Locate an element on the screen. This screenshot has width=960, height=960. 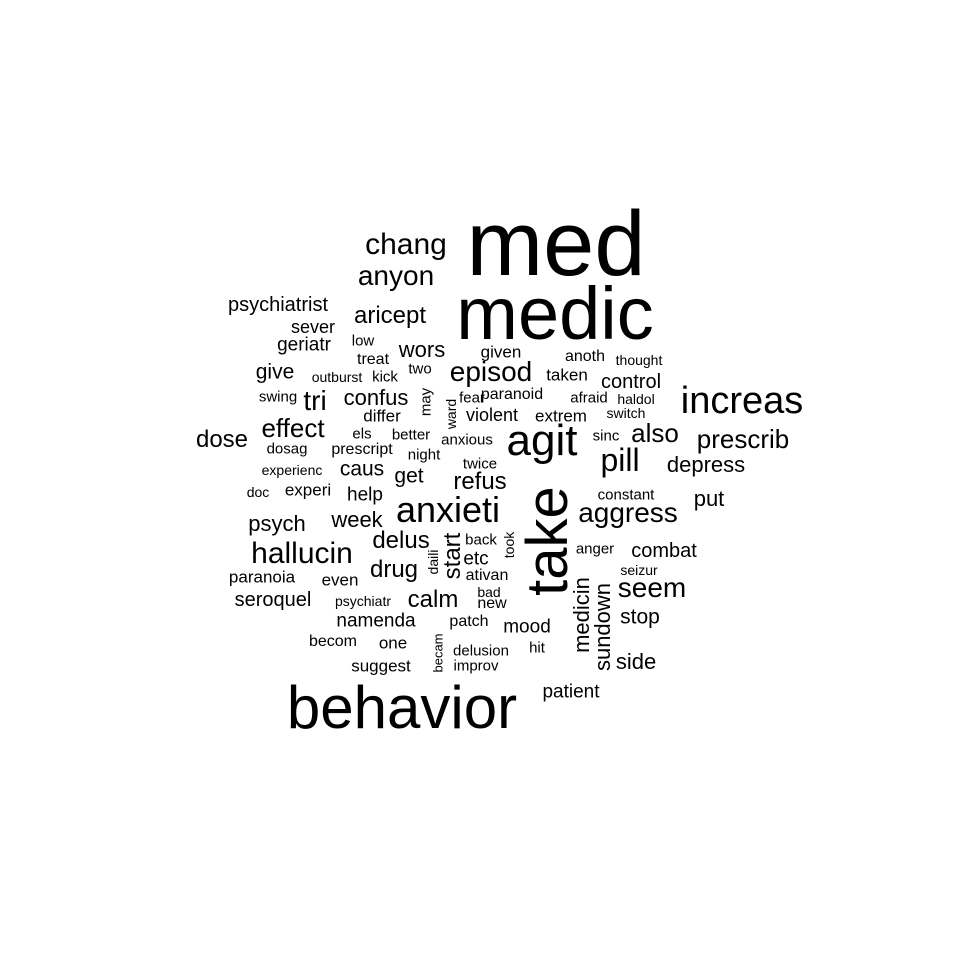
word-seem: seem is located at coordinates (652, 587).